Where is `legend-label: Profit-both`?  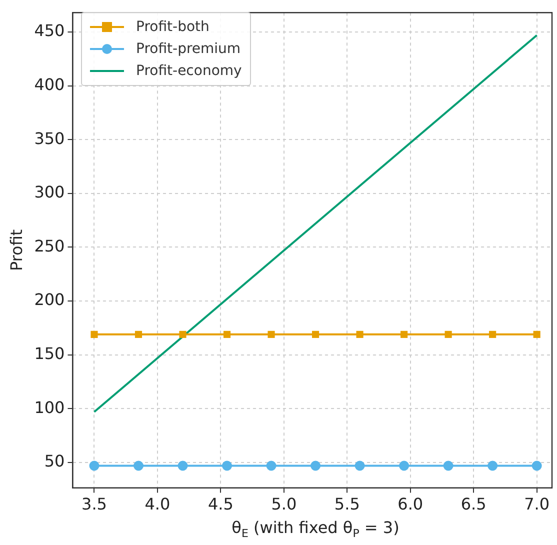 legend-label: Profit-both is located at coordinates (173, 27).